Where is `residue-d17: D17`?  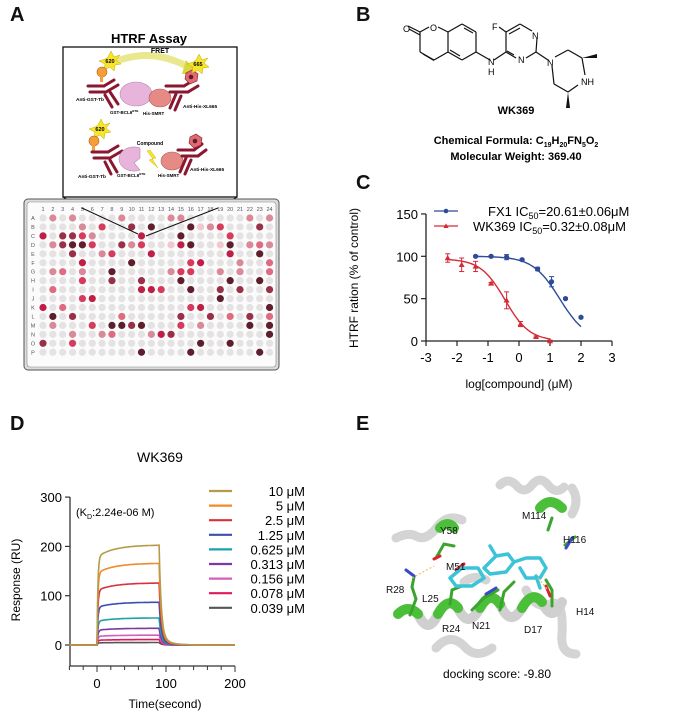 residue-d17: D17 is located at coordinates (533, 630).